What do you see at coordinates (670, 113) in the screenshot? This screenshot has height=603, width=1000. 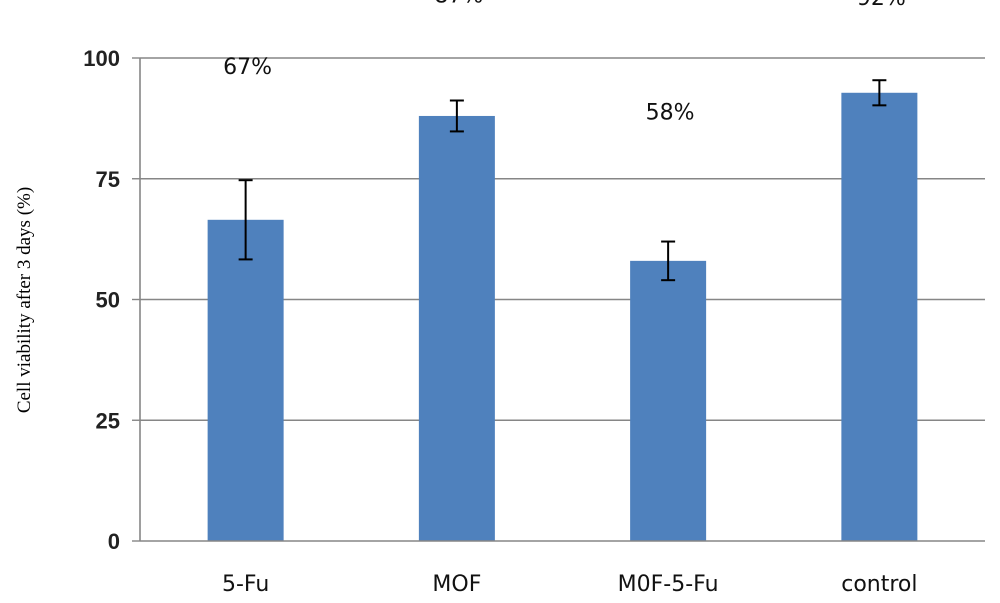 I see `data-label-2: 58%` at bounding box center [670, 113].